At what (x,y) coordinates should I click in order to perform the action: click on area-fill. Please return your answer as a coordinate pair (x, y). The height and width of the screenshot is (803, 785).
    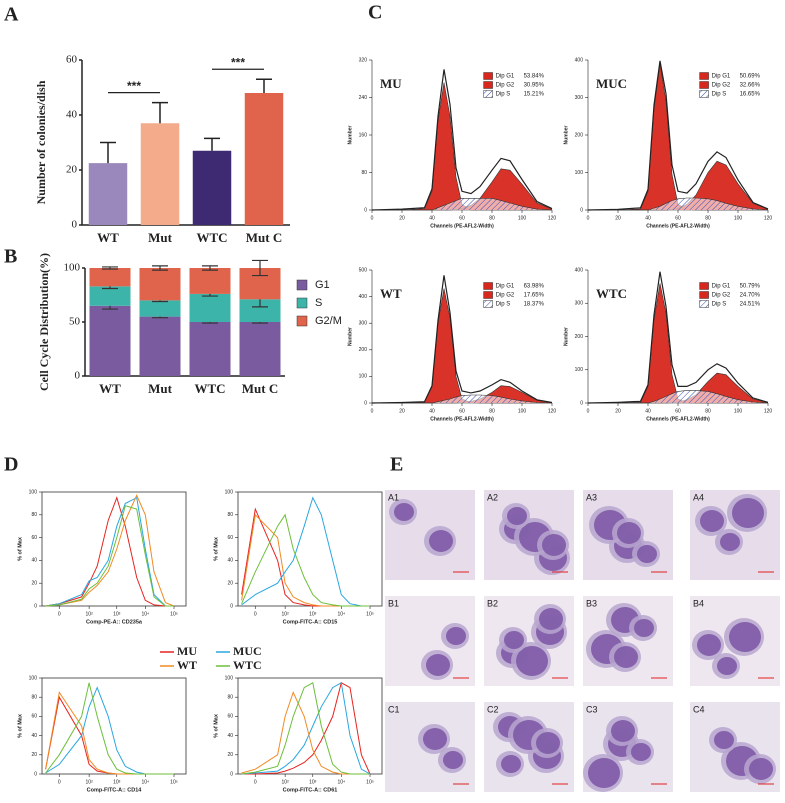
    Looking at the image, I should click on (678, 396).